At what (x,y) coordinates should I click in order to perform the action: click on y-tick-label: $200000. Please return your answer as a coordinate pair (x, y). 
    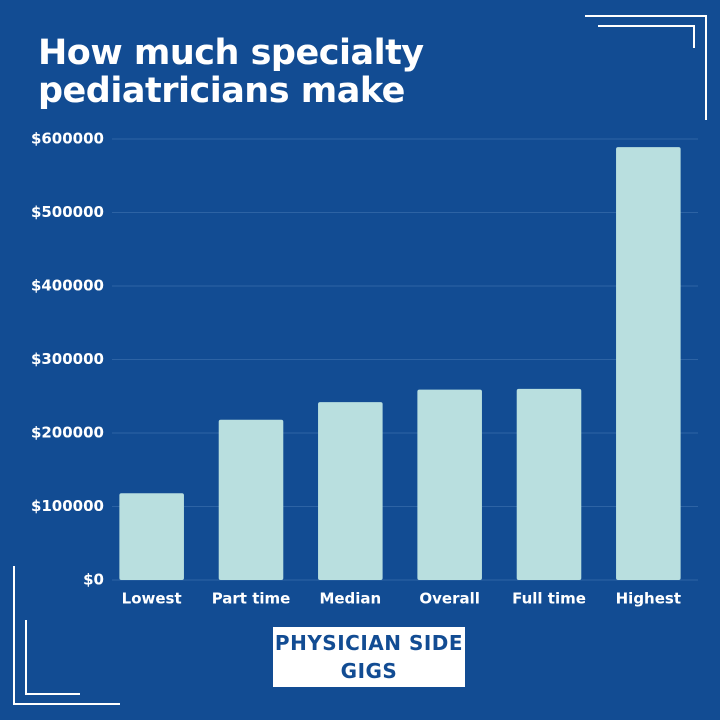
    Looking at the image, I should click on (67, 433).